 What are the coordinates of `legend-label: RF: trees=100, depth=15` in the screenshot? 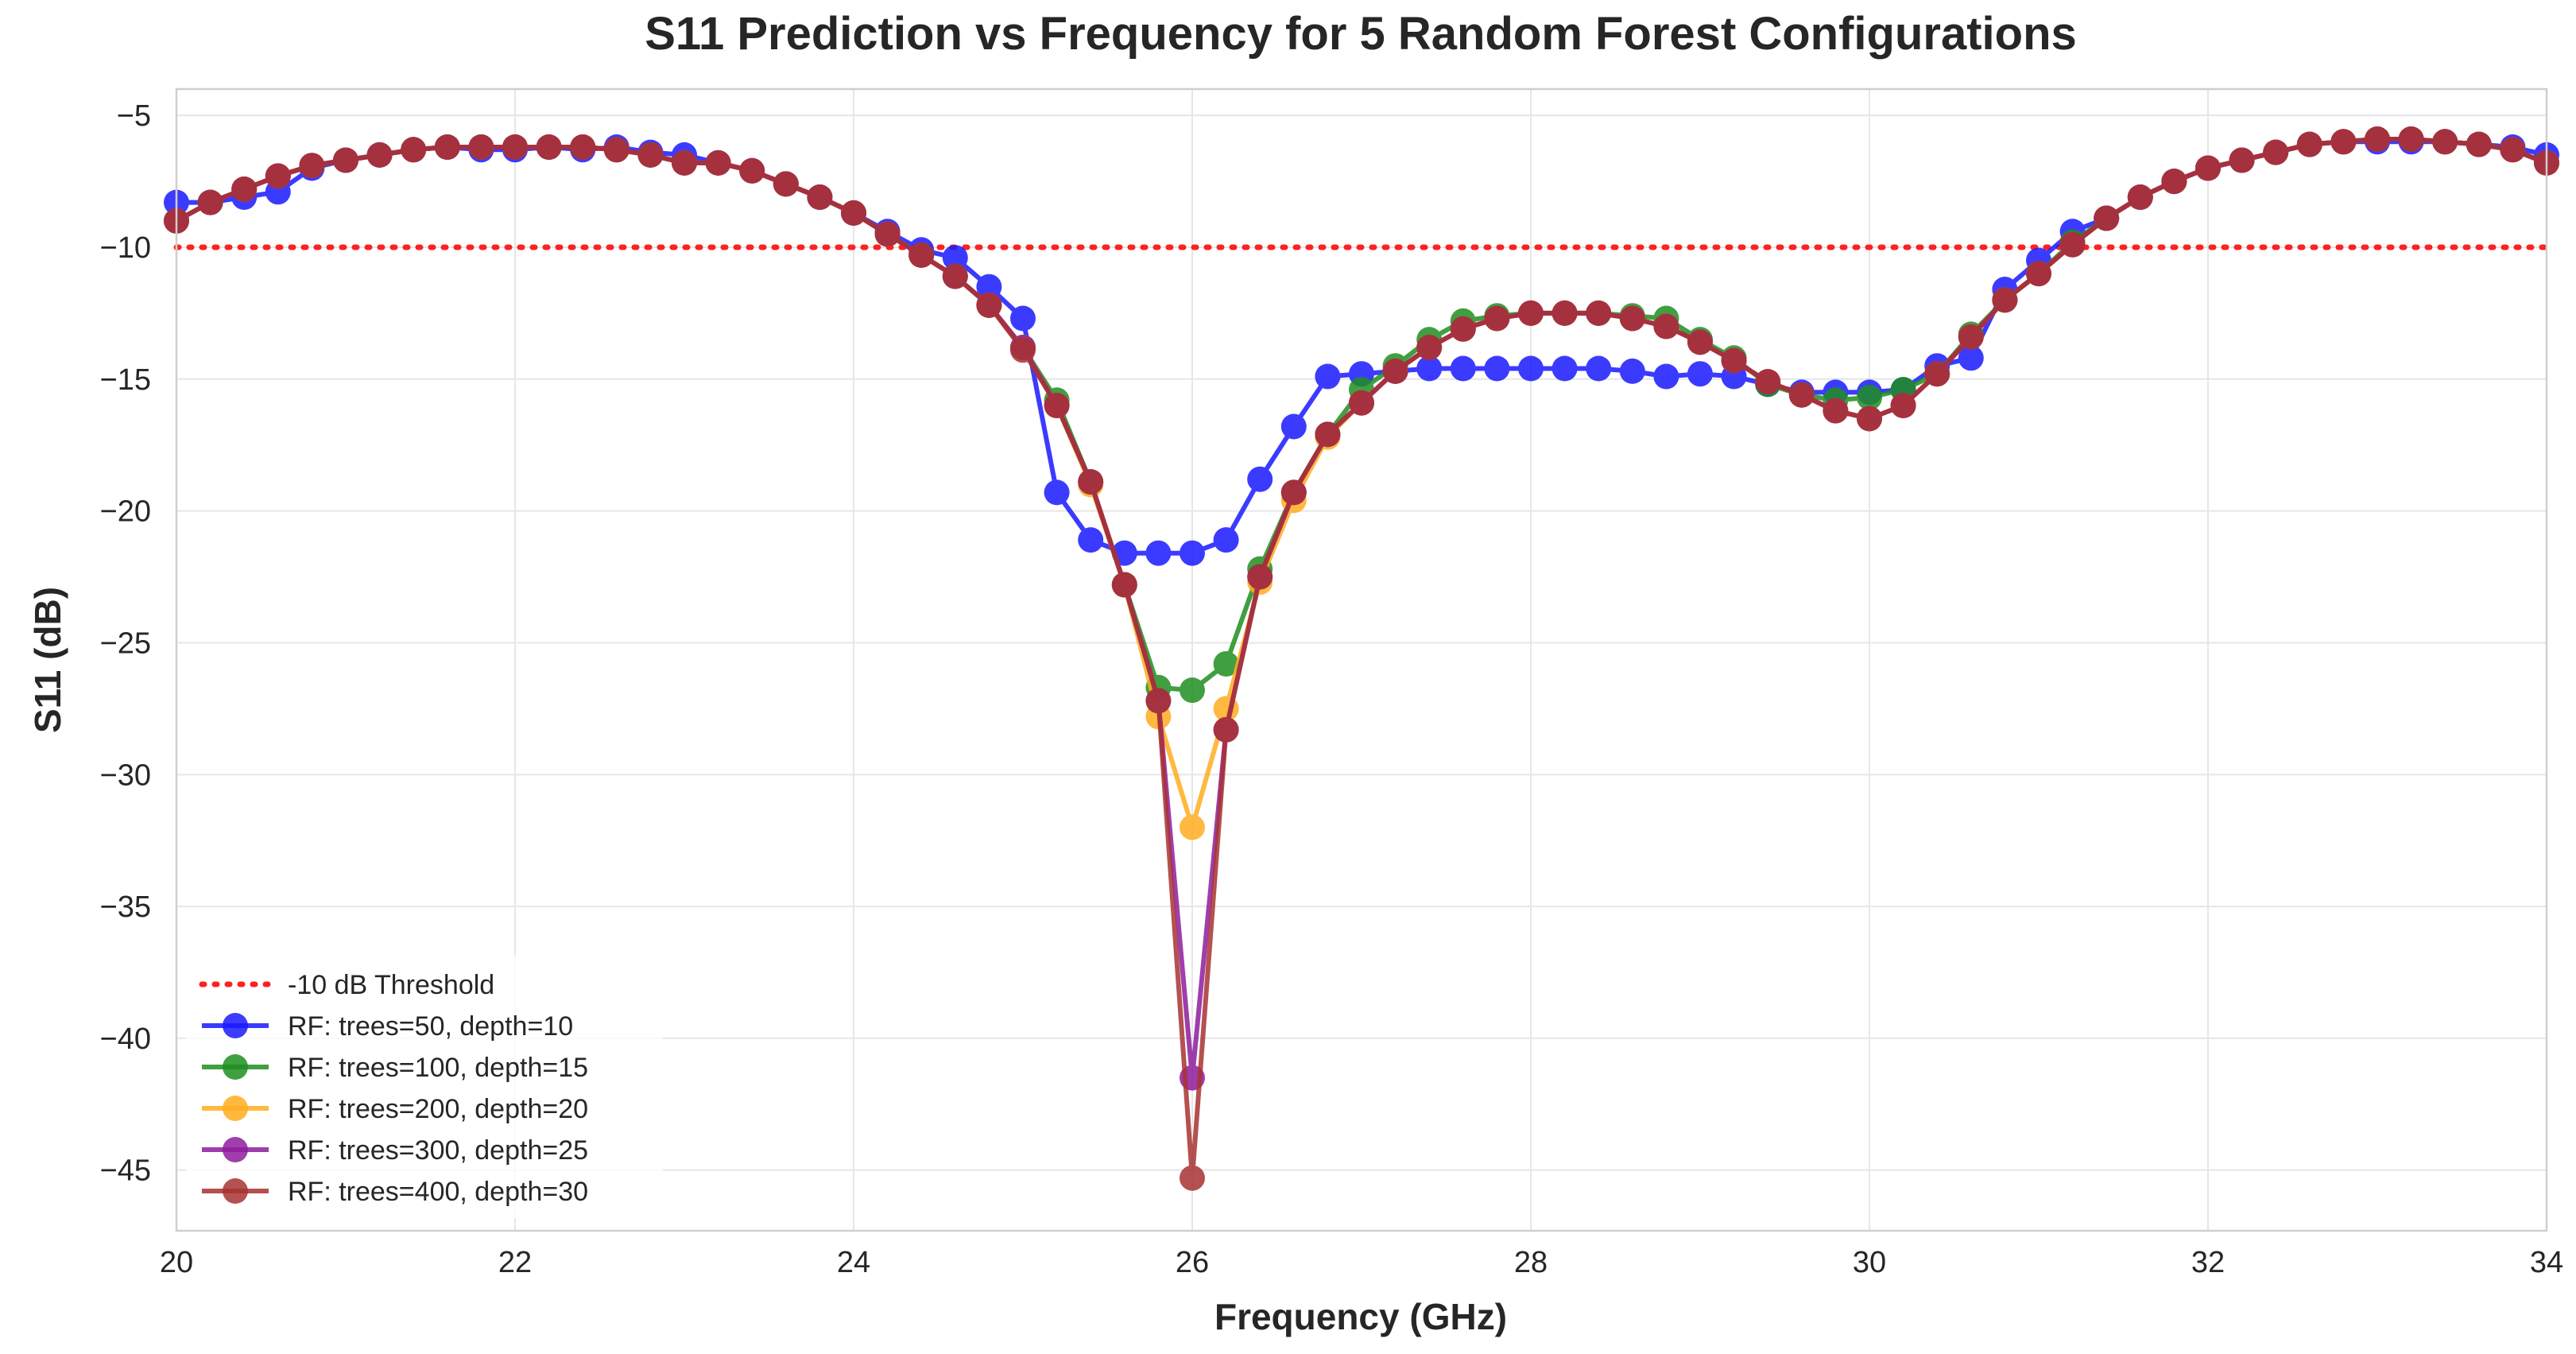 It's located at (438, 1068).